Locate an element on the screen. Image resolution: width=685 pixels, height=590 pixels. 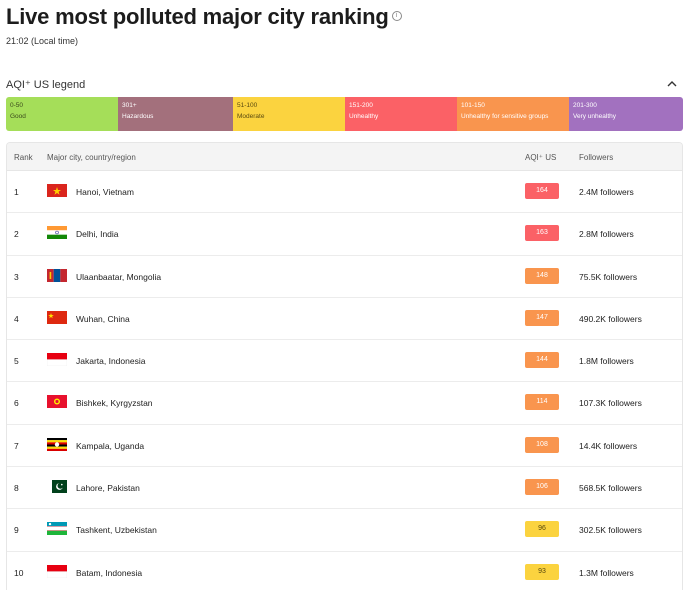
legend-segment: 301+ Hazardous is located at coordinates (175, 114).